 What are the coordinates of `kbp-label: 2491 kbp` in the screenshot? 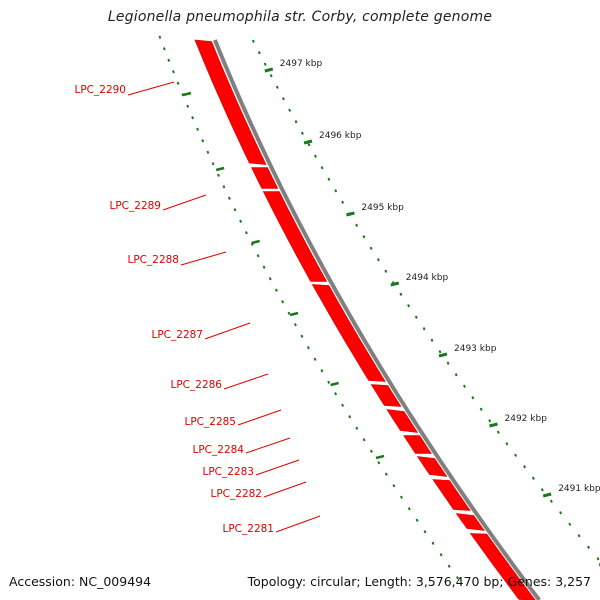 It's located at (579, 489).